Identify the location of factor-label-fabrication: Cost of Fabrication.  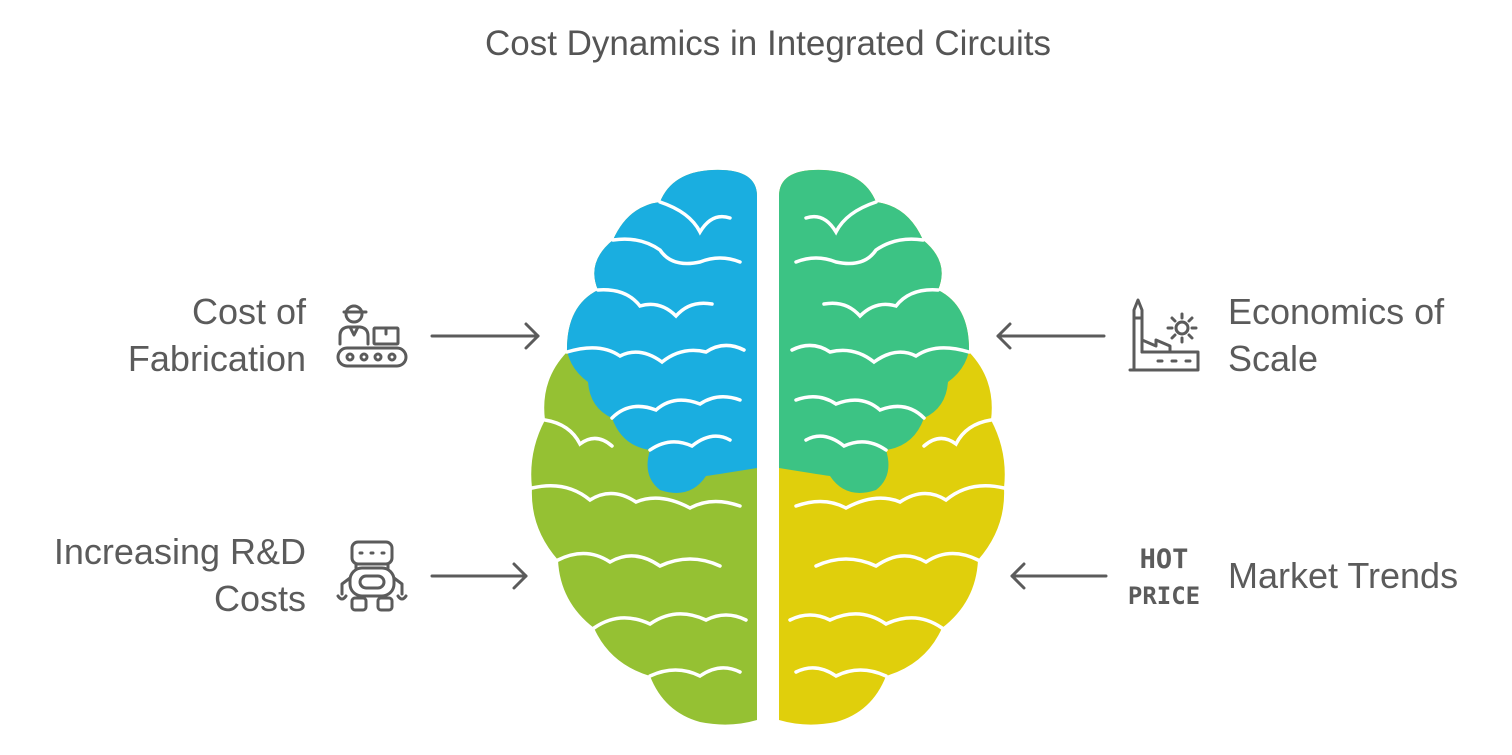
(217, 335).